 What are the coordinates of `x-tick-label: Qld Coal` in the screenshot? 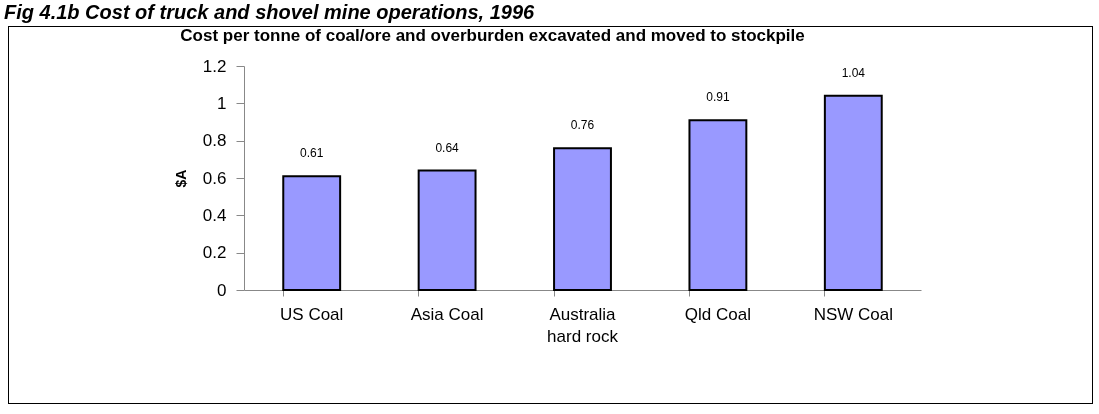 It's located at (717, 314).